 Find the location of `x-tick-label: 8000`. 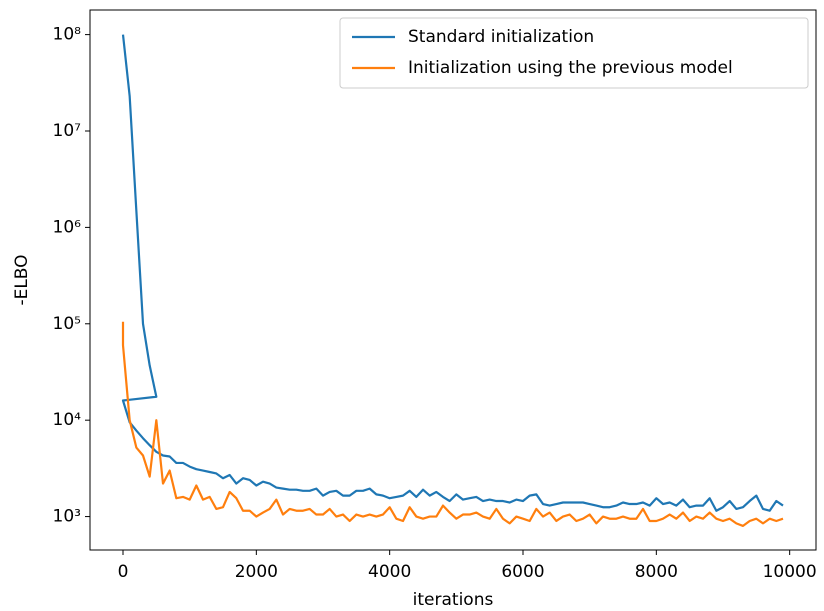

x-tick-label: 8000 is located at coordinates (656, 572).